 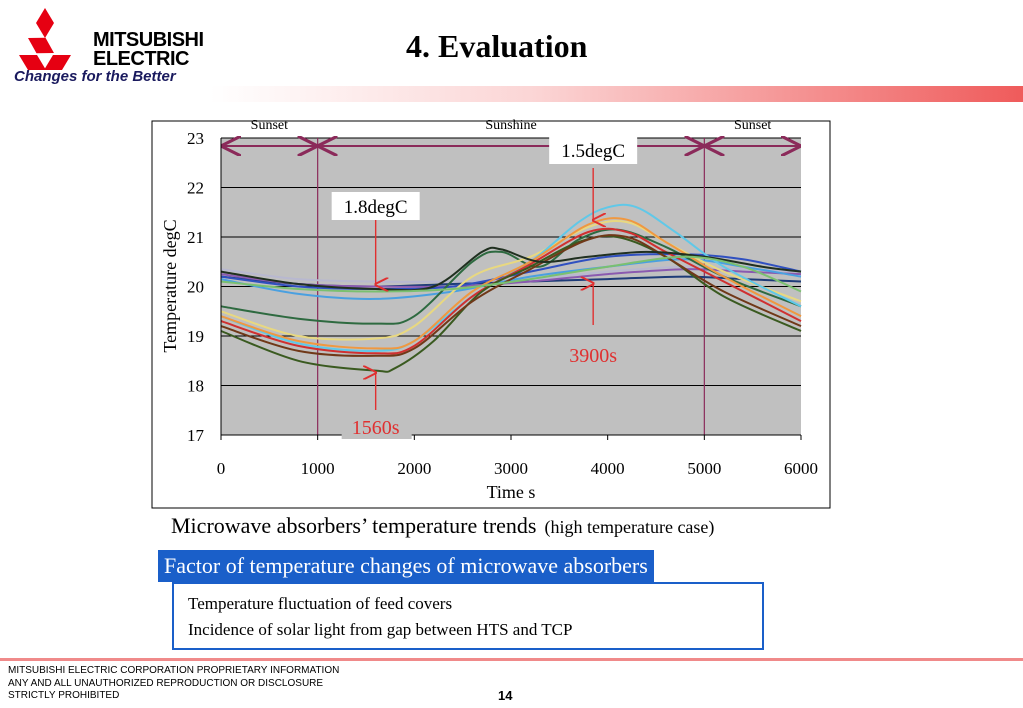 I want to click on phase-label: Sunshine, so click(x=510, y=125).